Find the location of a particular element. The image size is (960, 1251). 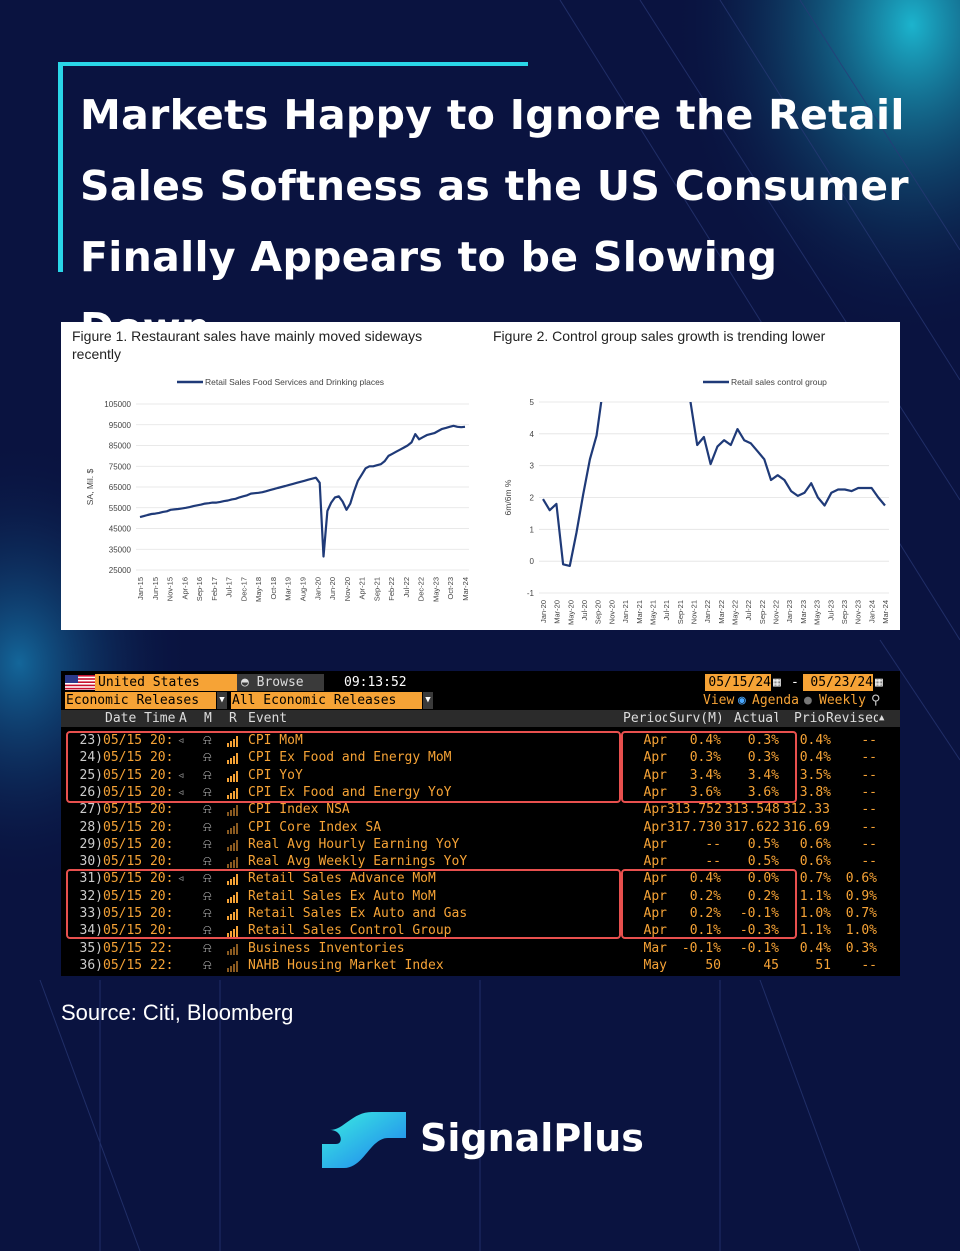

release-type-dropdown: Economic Releases is located at coordinates (140, 700).